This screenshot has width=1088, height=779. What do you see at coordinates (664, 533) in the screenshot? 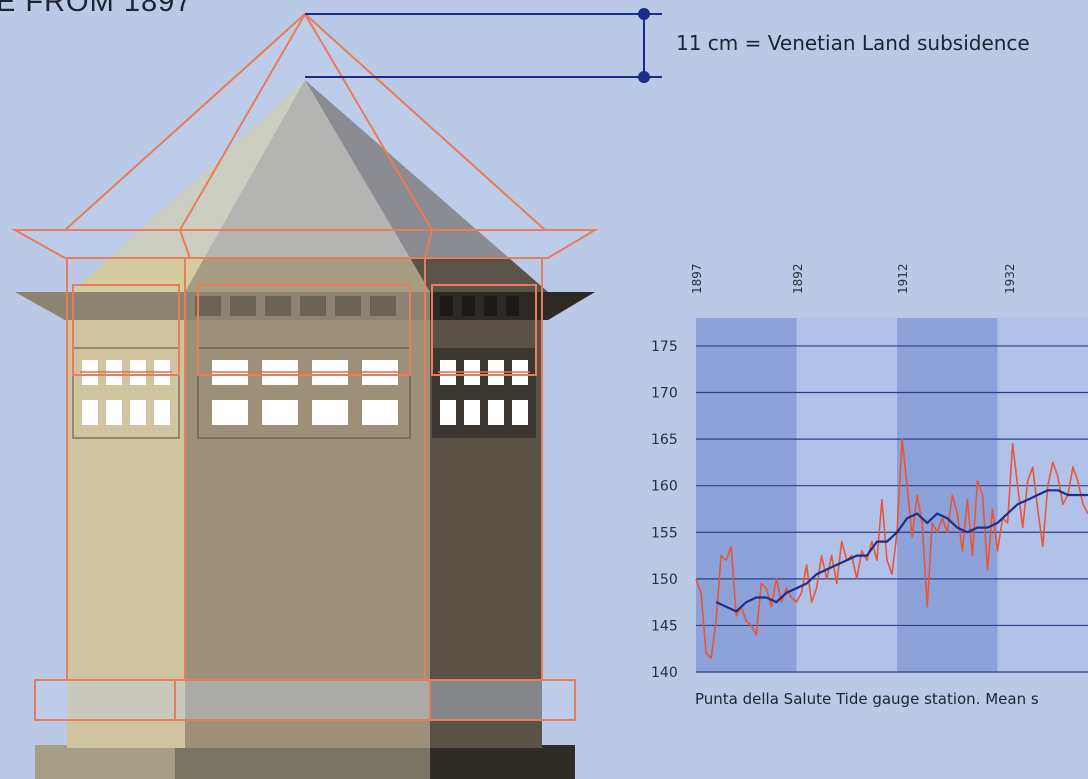
I see `y-tick-label: 155` at bounding box center [664, 533].